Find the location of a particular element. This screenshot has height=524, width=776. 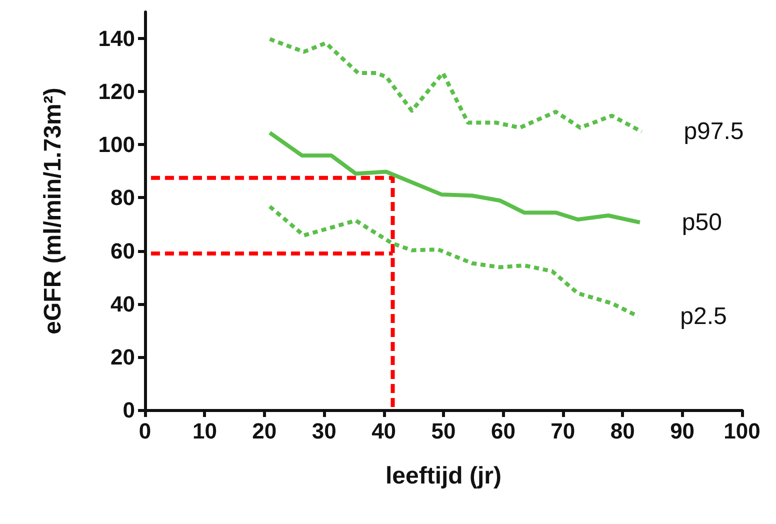

series-label: p97.5 is located at coordinates (714, 132).